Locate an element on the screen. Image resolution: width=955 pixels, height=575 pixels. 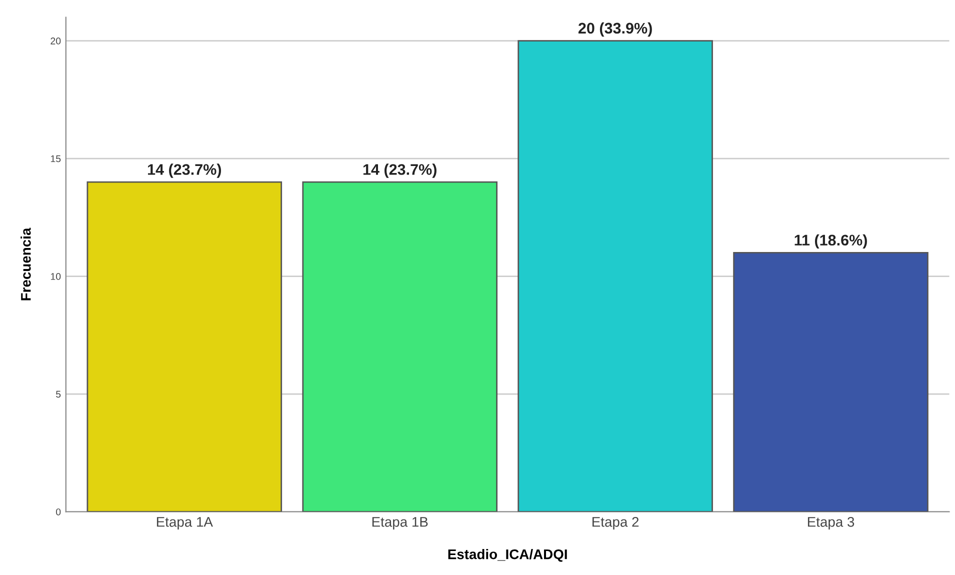
x-axis-title: Estadio_ICA/ADQI is located at coordinates (507, 555).